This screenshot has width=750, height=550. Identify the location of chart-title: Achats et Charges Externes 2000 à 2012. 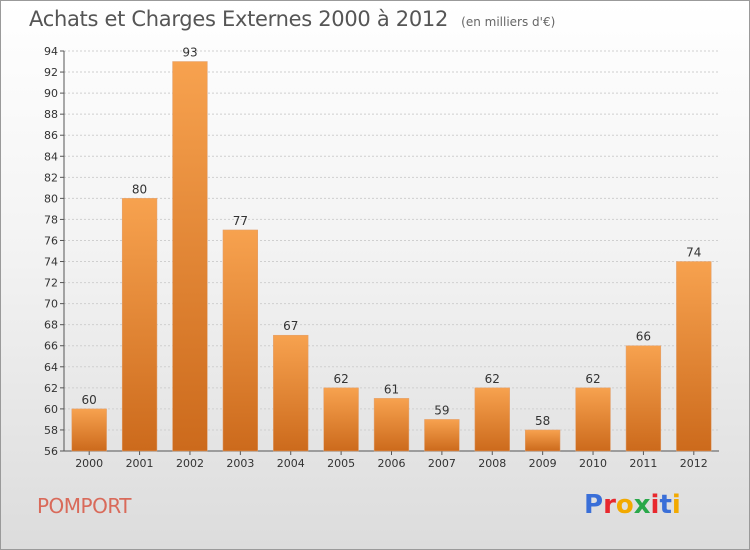
(239, 19).